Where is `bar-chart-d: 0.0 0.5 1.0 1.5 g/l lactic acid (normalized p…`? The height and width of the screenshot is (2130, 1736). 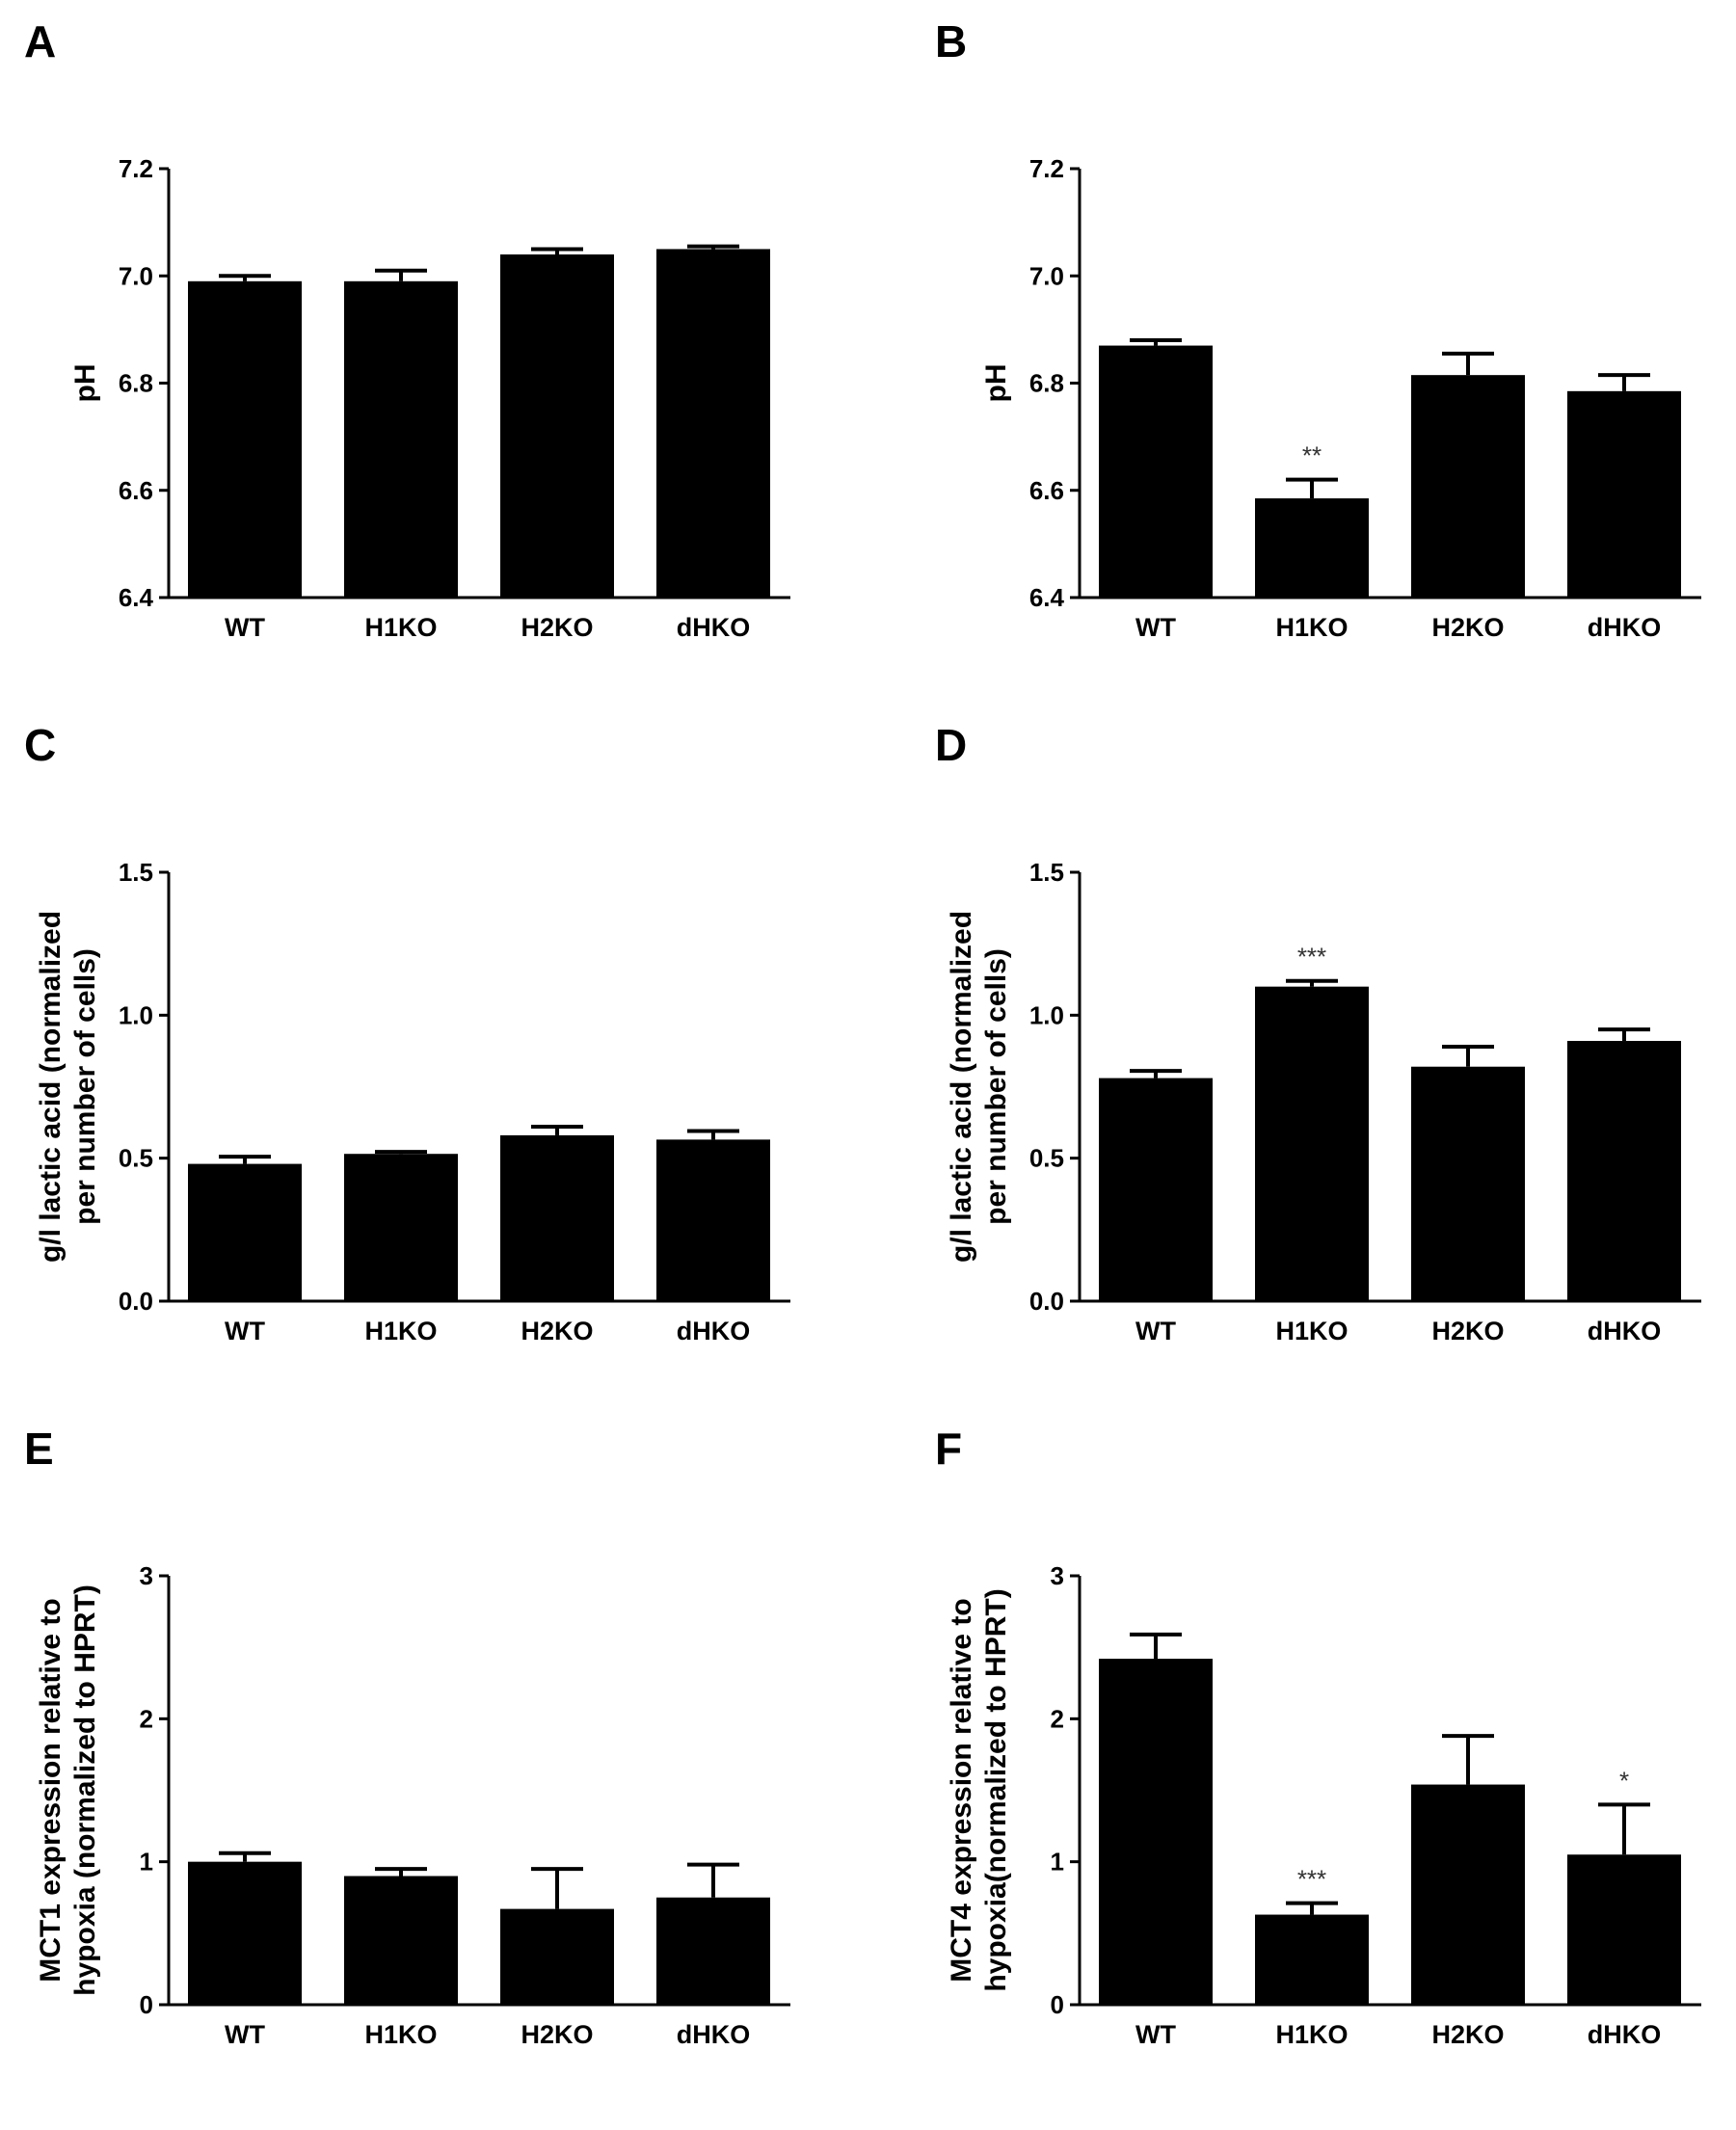 bar-chart-d: 0.0 0.5 1.0 1.5 g/l lactic acid (normalized p… is located at coordinates (1324, 1101).